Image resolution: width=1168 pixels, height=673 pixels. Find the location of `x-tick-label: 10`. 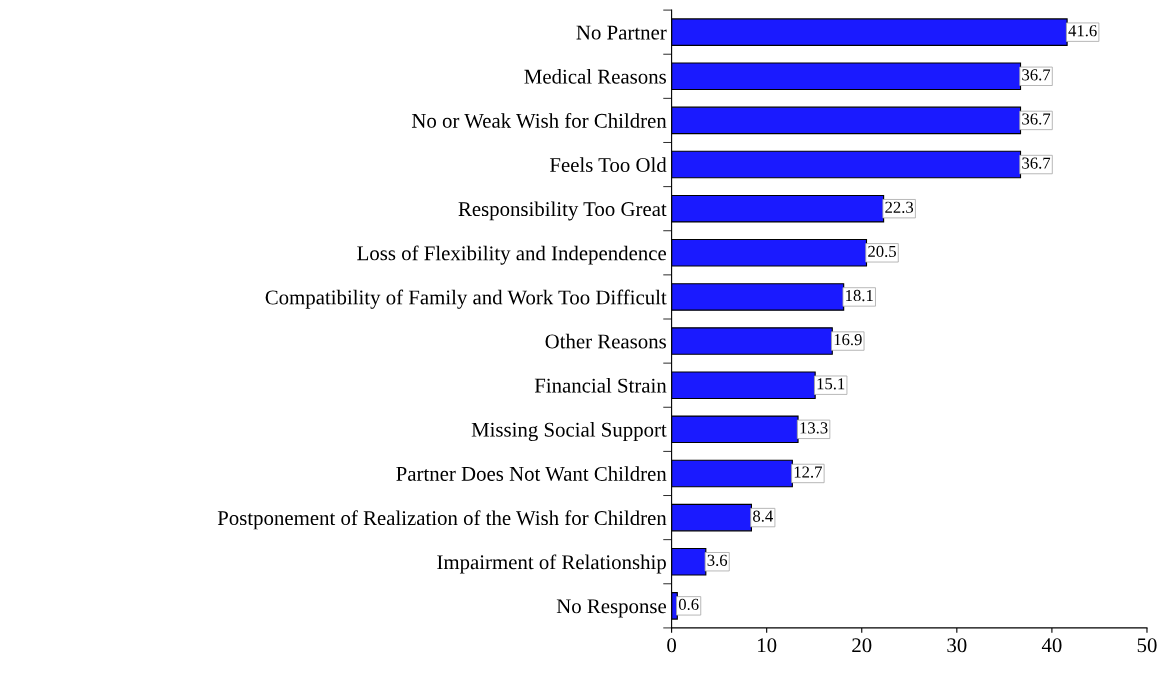

x-tick-label: 10 is located at coordinates (767, 645).